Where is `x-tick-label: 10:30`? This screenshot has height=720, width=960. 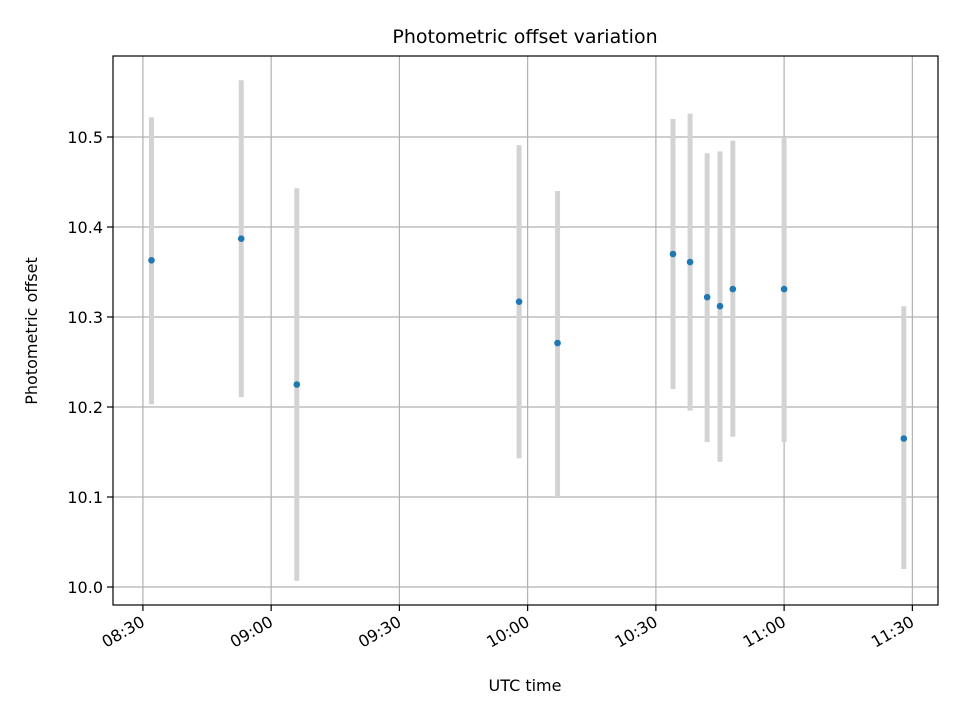
x-tick-label: 10:30 is located at coordinates (635, 632).